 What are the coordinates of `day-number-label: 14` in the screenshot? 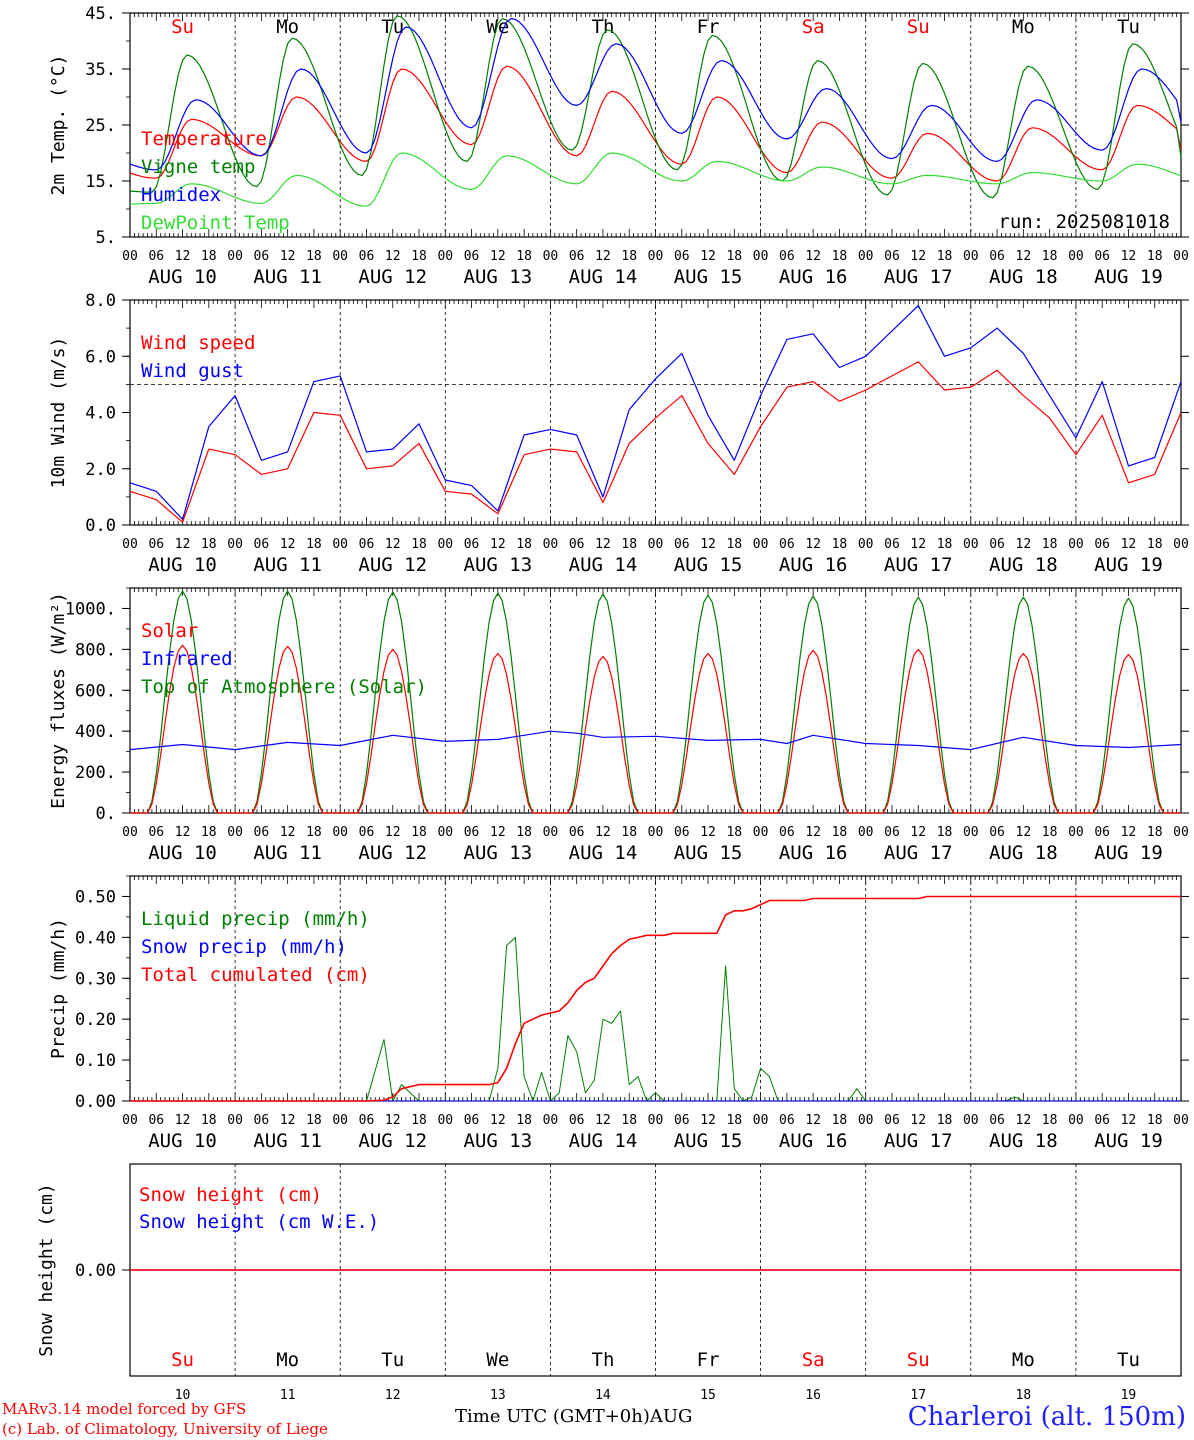 It's located at (603, 1395).